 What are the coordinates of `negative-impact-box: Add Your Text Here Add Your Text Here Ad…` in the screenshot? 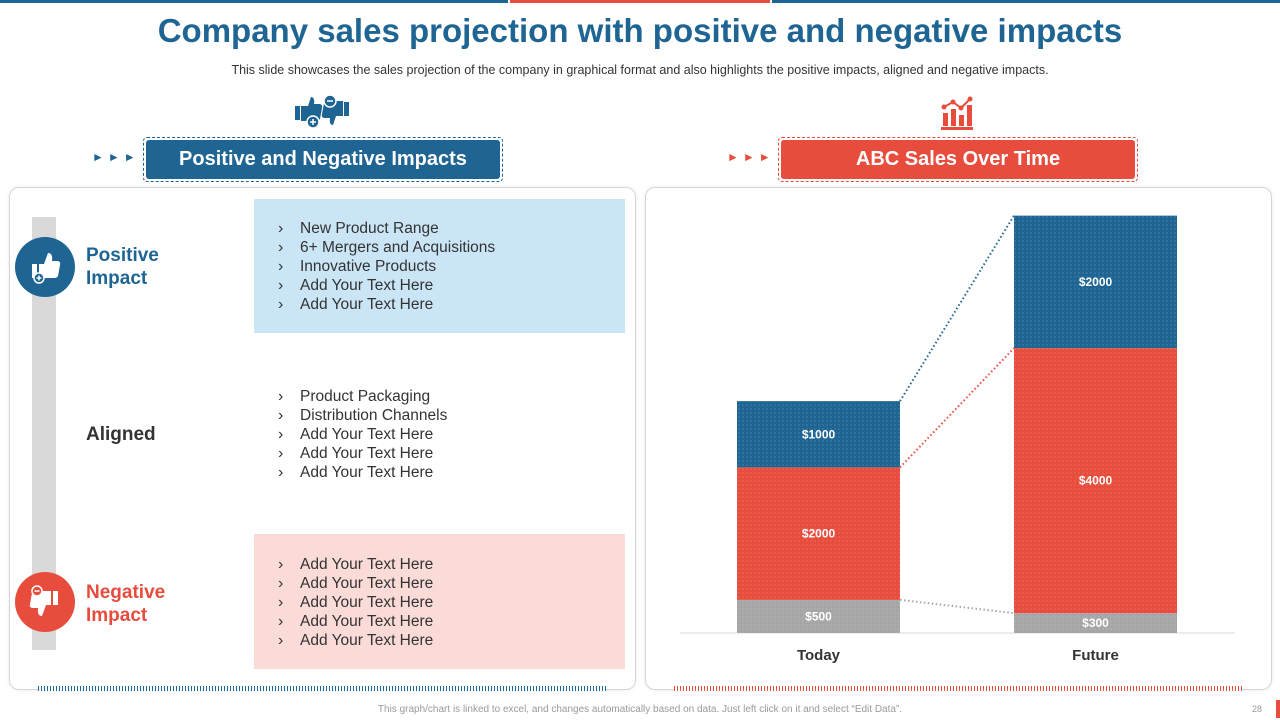 It's located at (439, 601).